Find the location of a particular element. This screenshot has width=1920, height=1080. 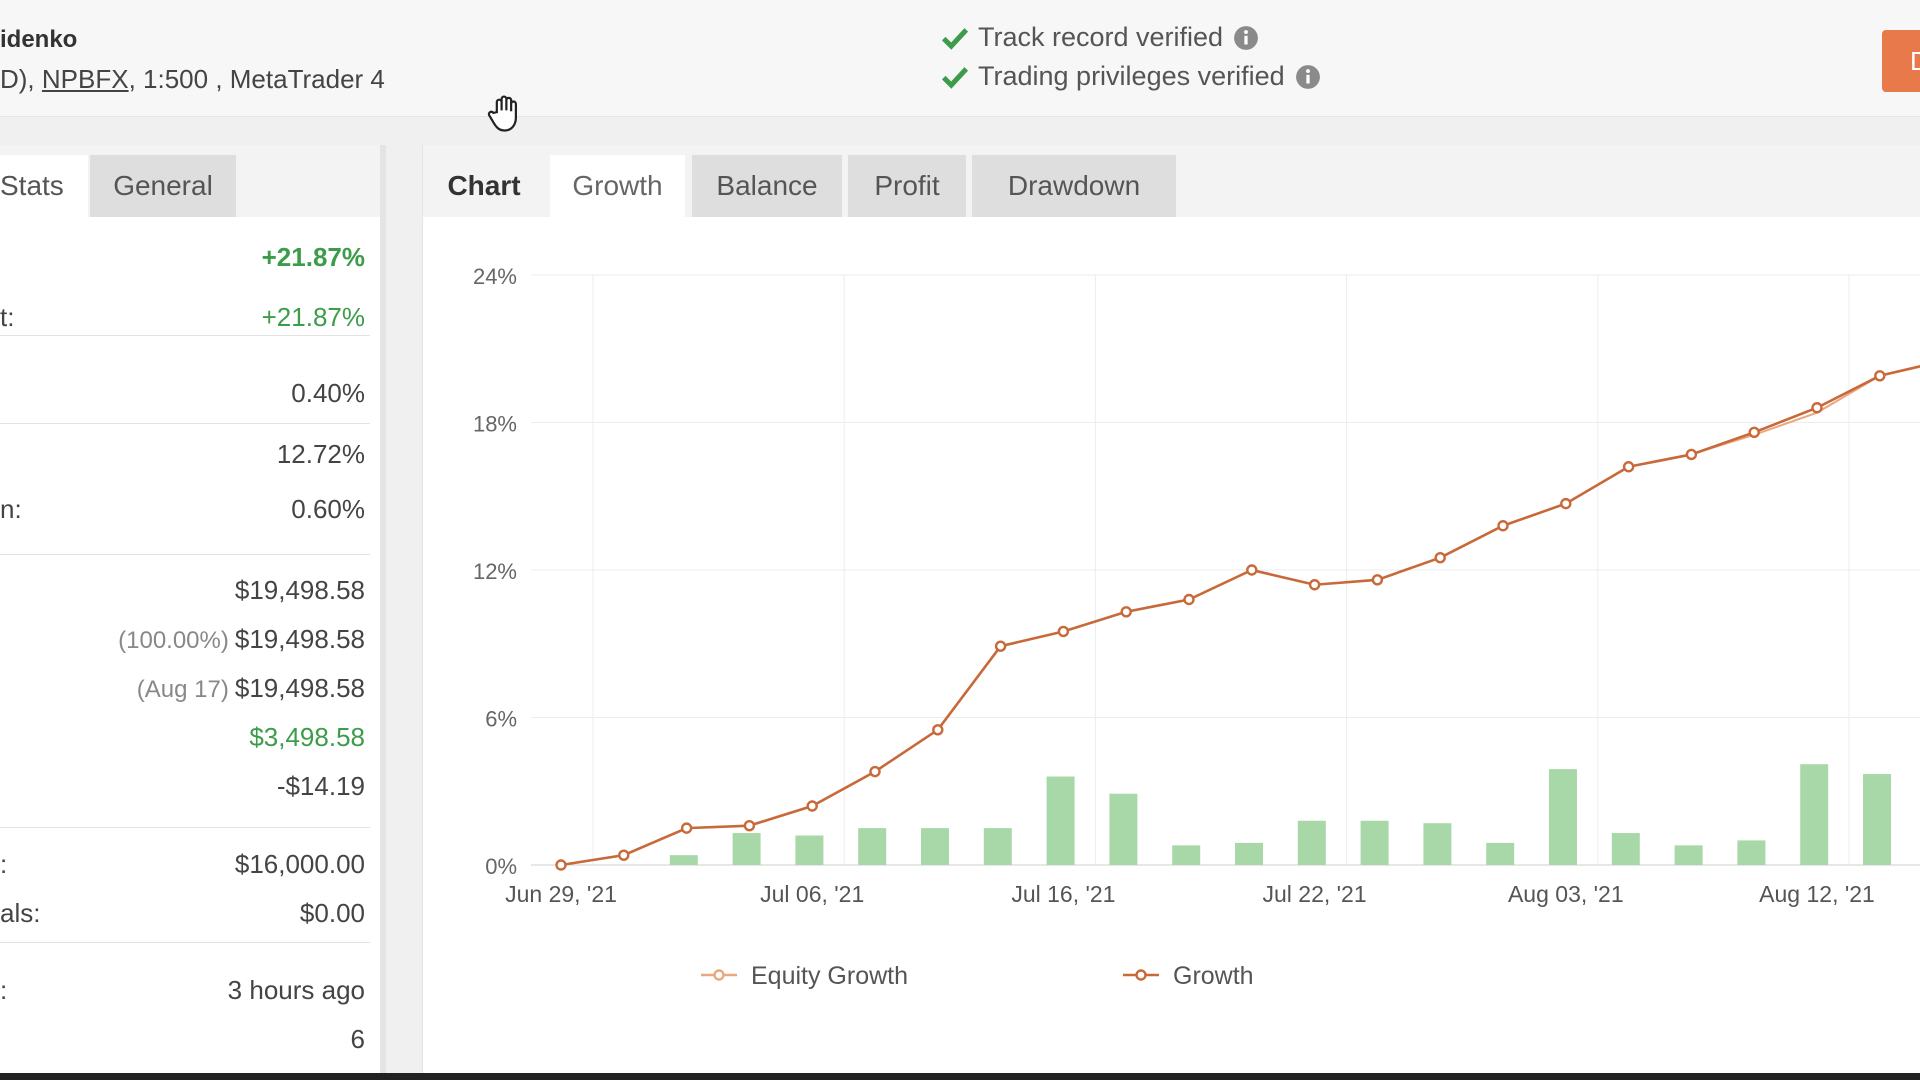

stat-value: -$14.19 is located at coordinates (321, 786).